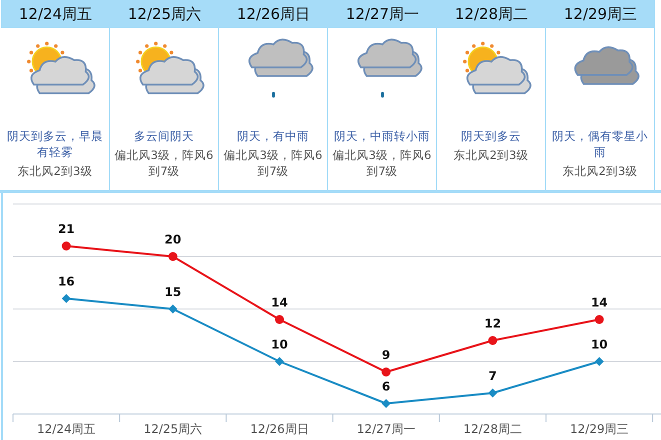 The image size is (661, 440). I want to click on text: 阴天，有中雨, so click(273, 136).